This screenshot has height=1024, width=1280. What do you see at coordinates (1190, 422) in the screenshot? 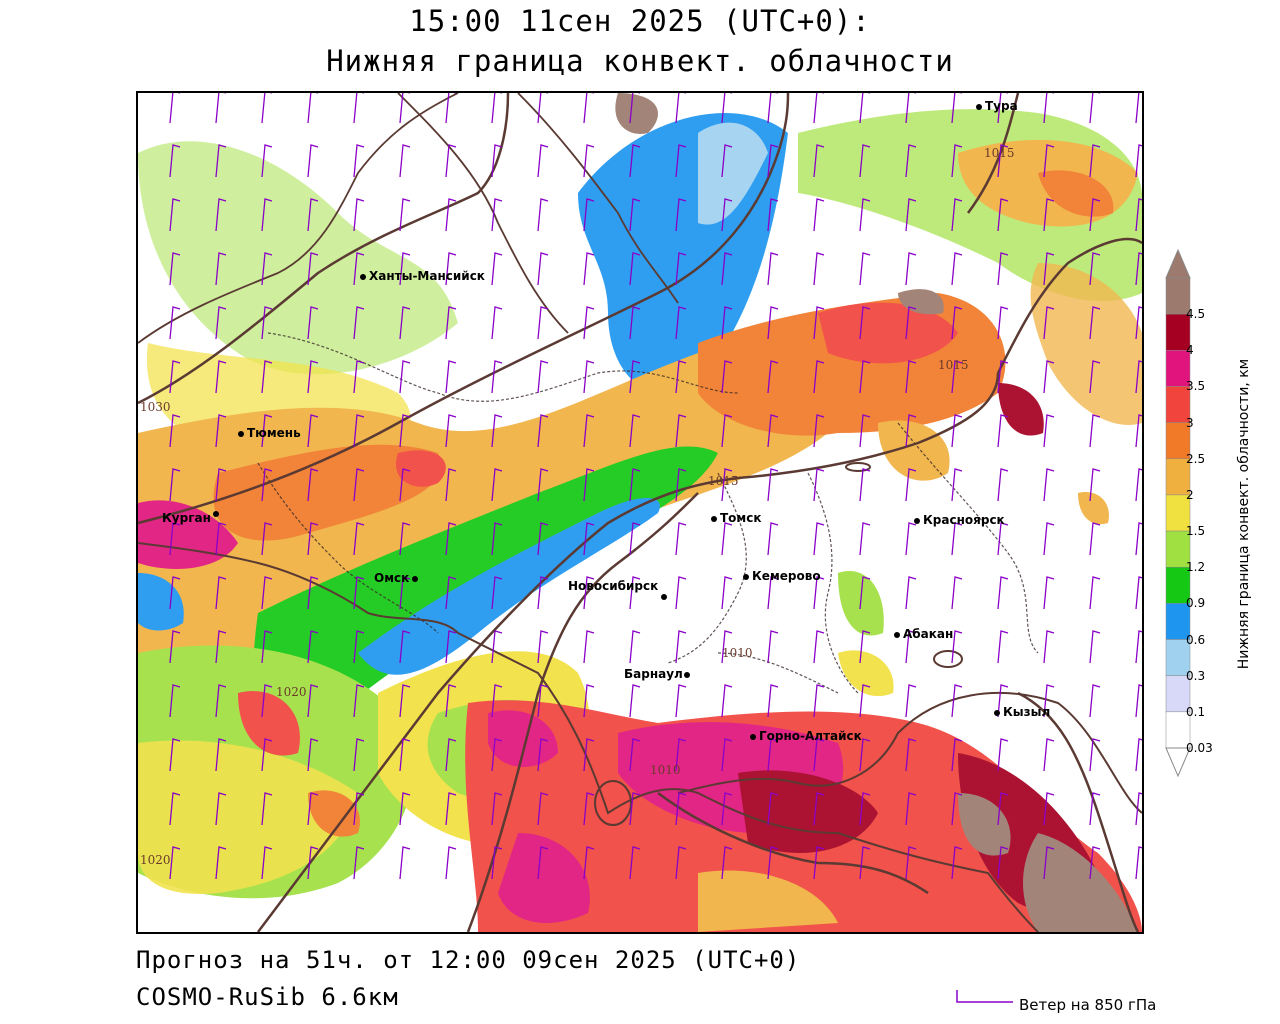
I see `legend-tick-label: 3` at bounding box center [1190, 422].